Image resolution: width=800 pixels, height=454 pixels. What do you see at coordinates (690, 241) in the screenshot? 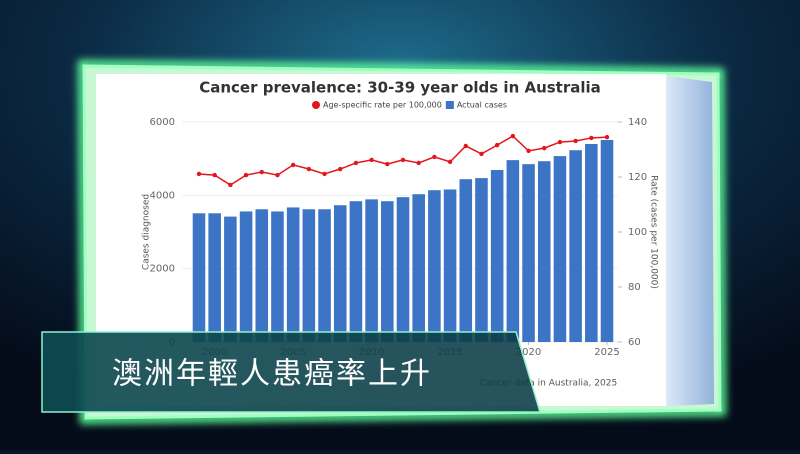
I see `side-panel` at bounding box center [690, 241].